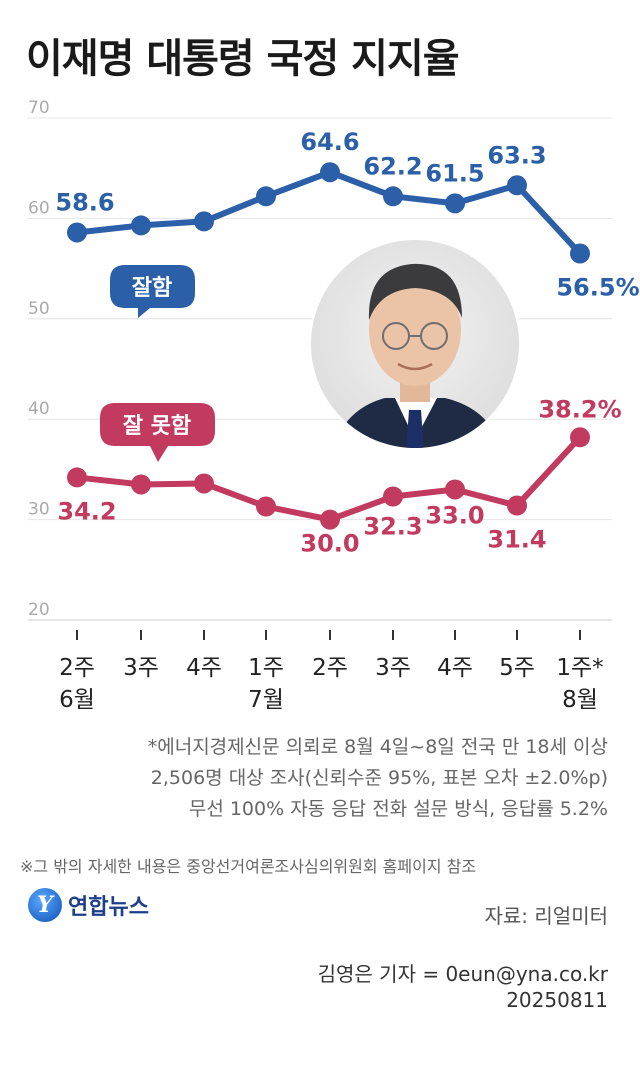 Image resolution: width=640 pixels, height=1069 pixels. I want to click on survey-note-line: 무선 100% 자동 응답 전화 설문 방식, 응답률 5.2%, so click(398, 809).